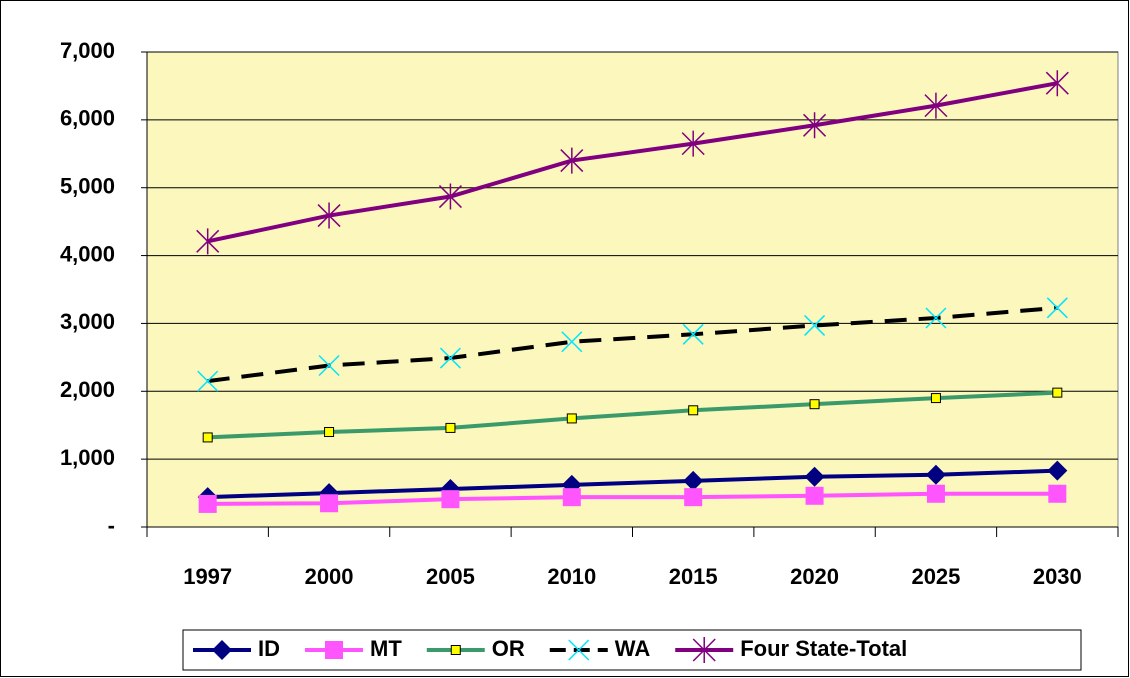  Describe the element at coordinates (87, 186) in the screenshot. I see `y-tick-label: 5,000` at that location.